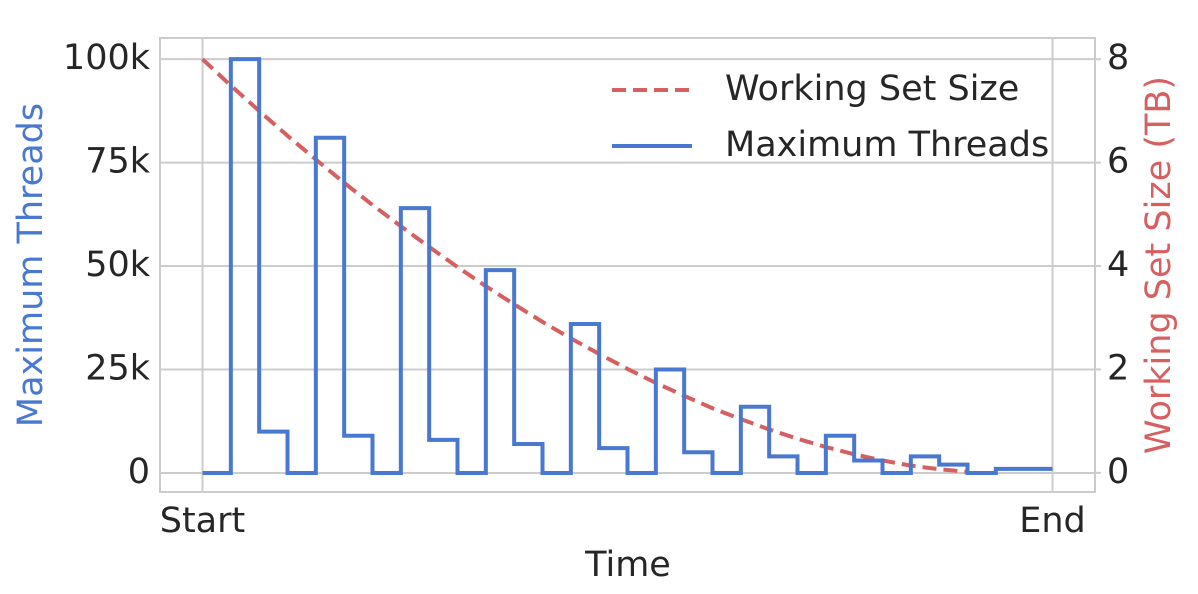 The height and width of the screenshot is (594, 1198). Describe the element at coordinates (887, 145) in the screenshot. I see `legend-label: Maximum Threads` at that location.